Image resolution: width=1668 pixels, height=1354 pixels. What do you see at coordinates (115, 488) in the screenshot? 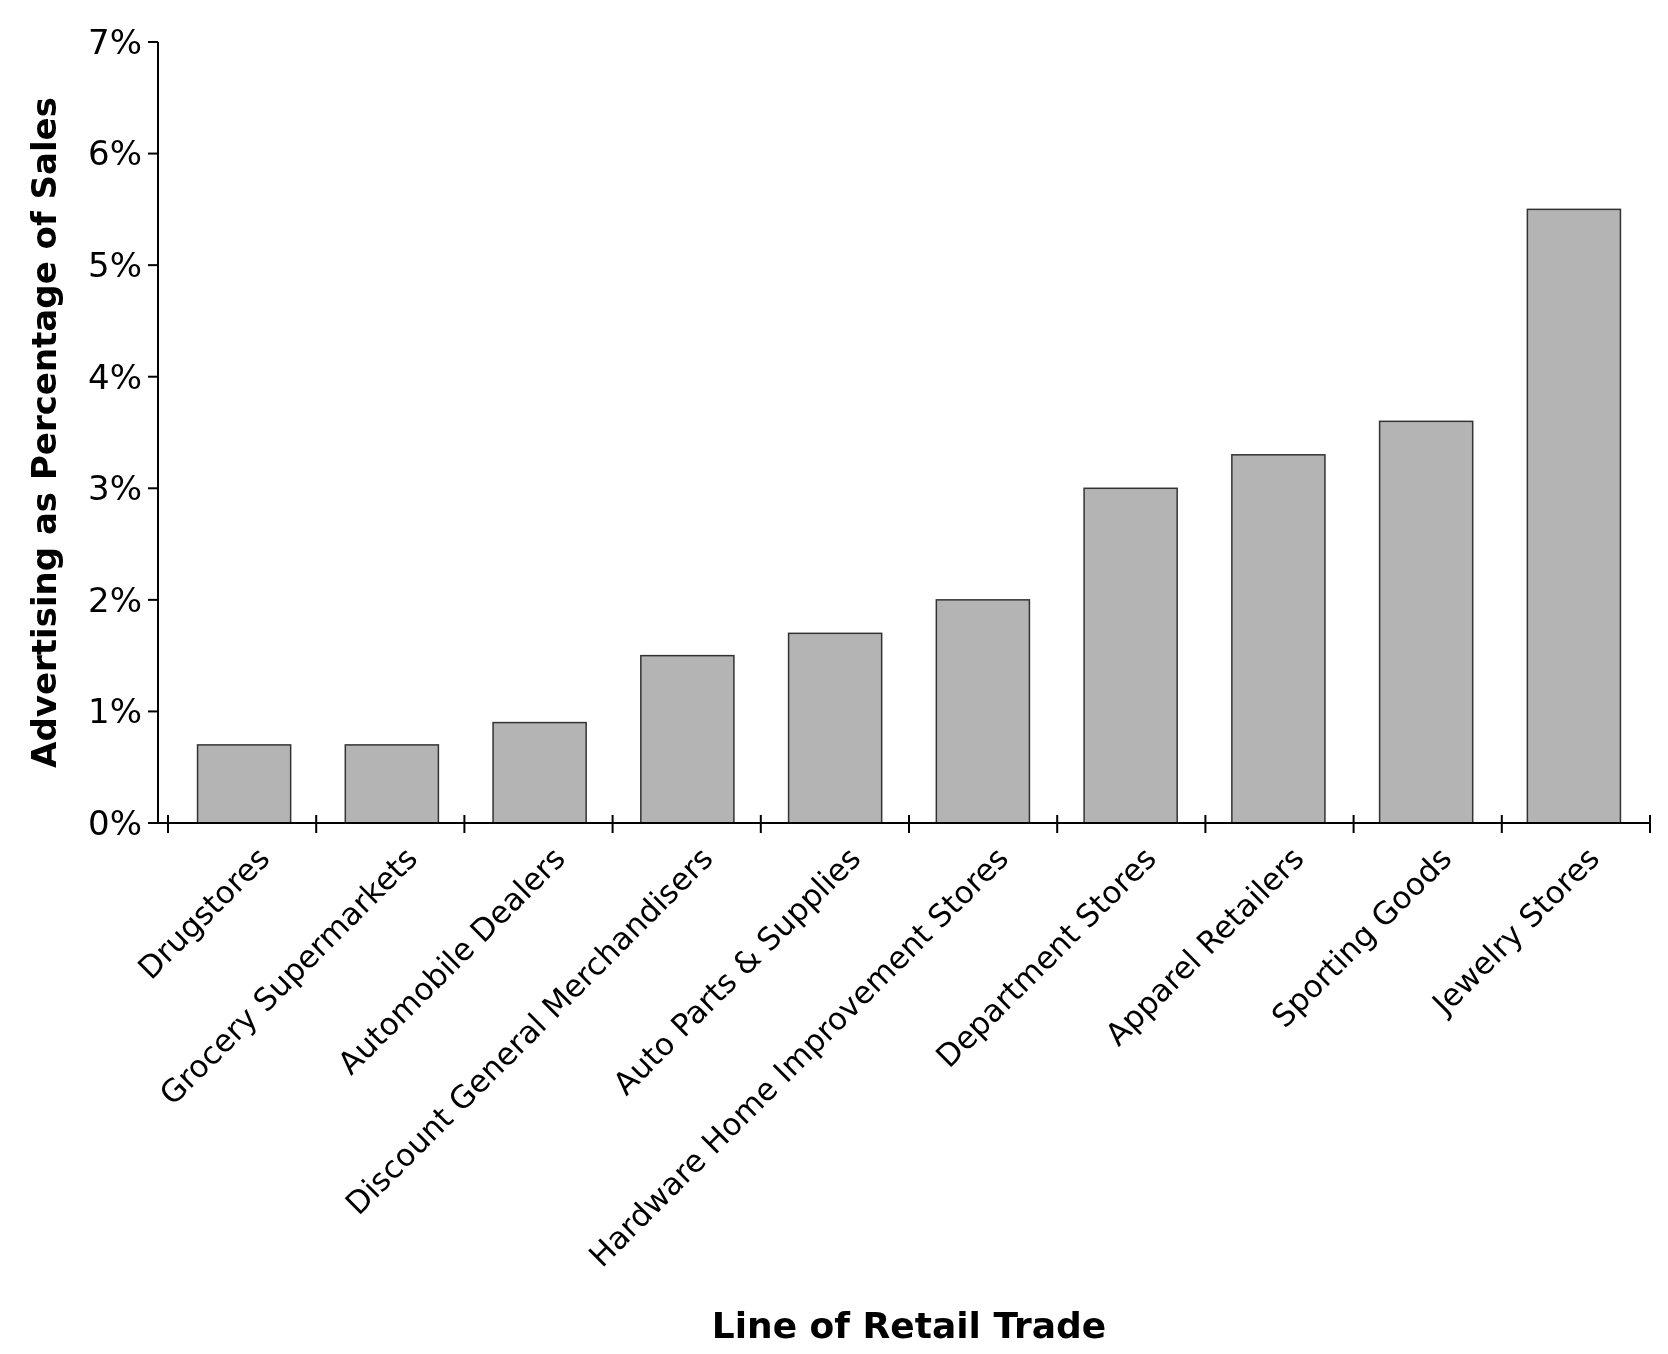
I see `y-tick-label: 3%` at bounding box center [115, 488].